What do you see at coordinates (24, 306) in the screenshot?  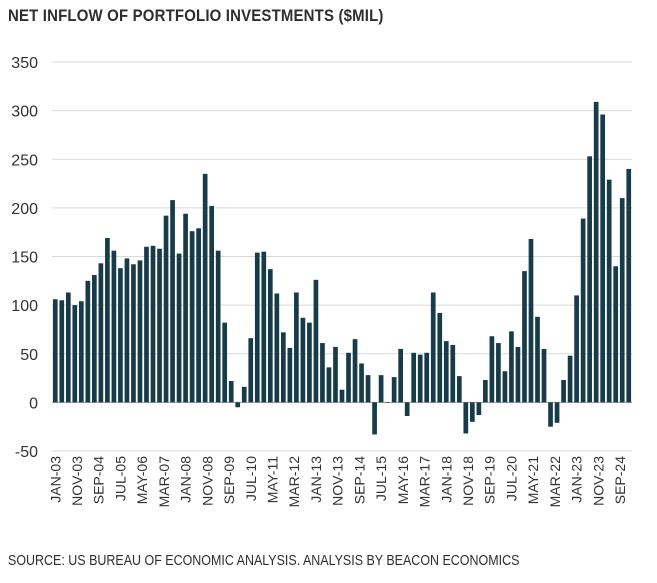 I see `y-tick-label: 100` at bounding box center [24, 306].